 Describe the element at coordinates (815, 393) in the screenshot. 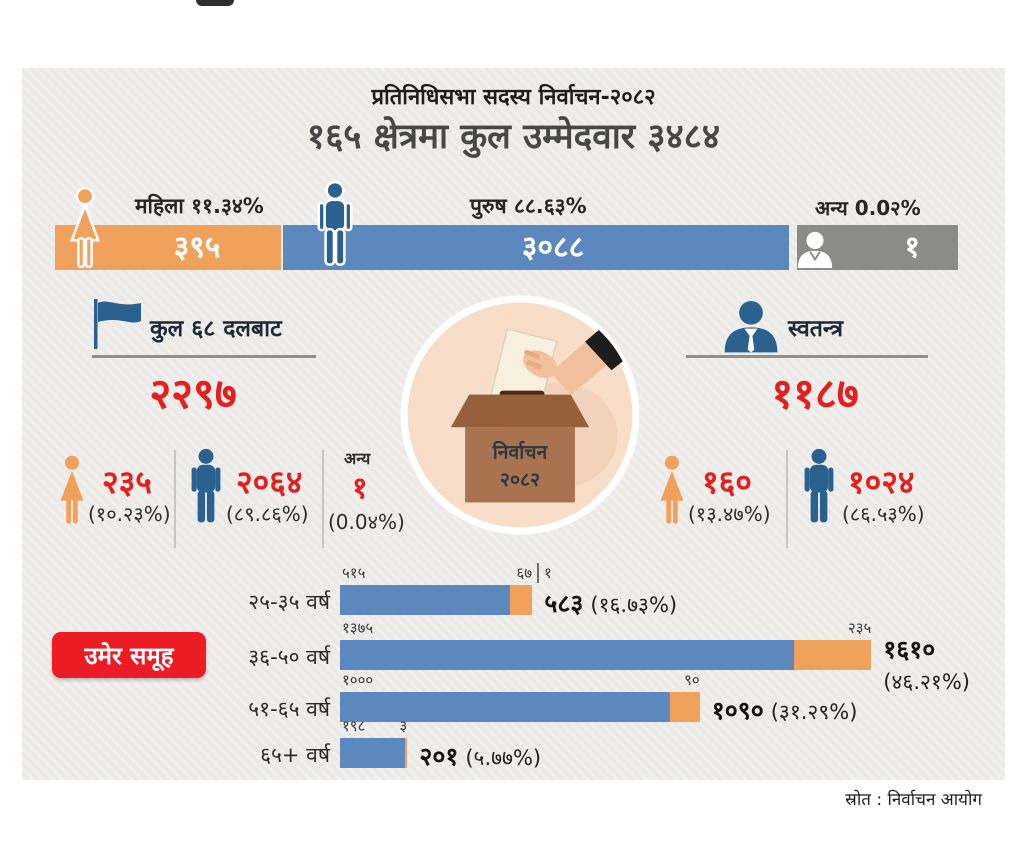

I see `independent-value: ११८७` at that location.